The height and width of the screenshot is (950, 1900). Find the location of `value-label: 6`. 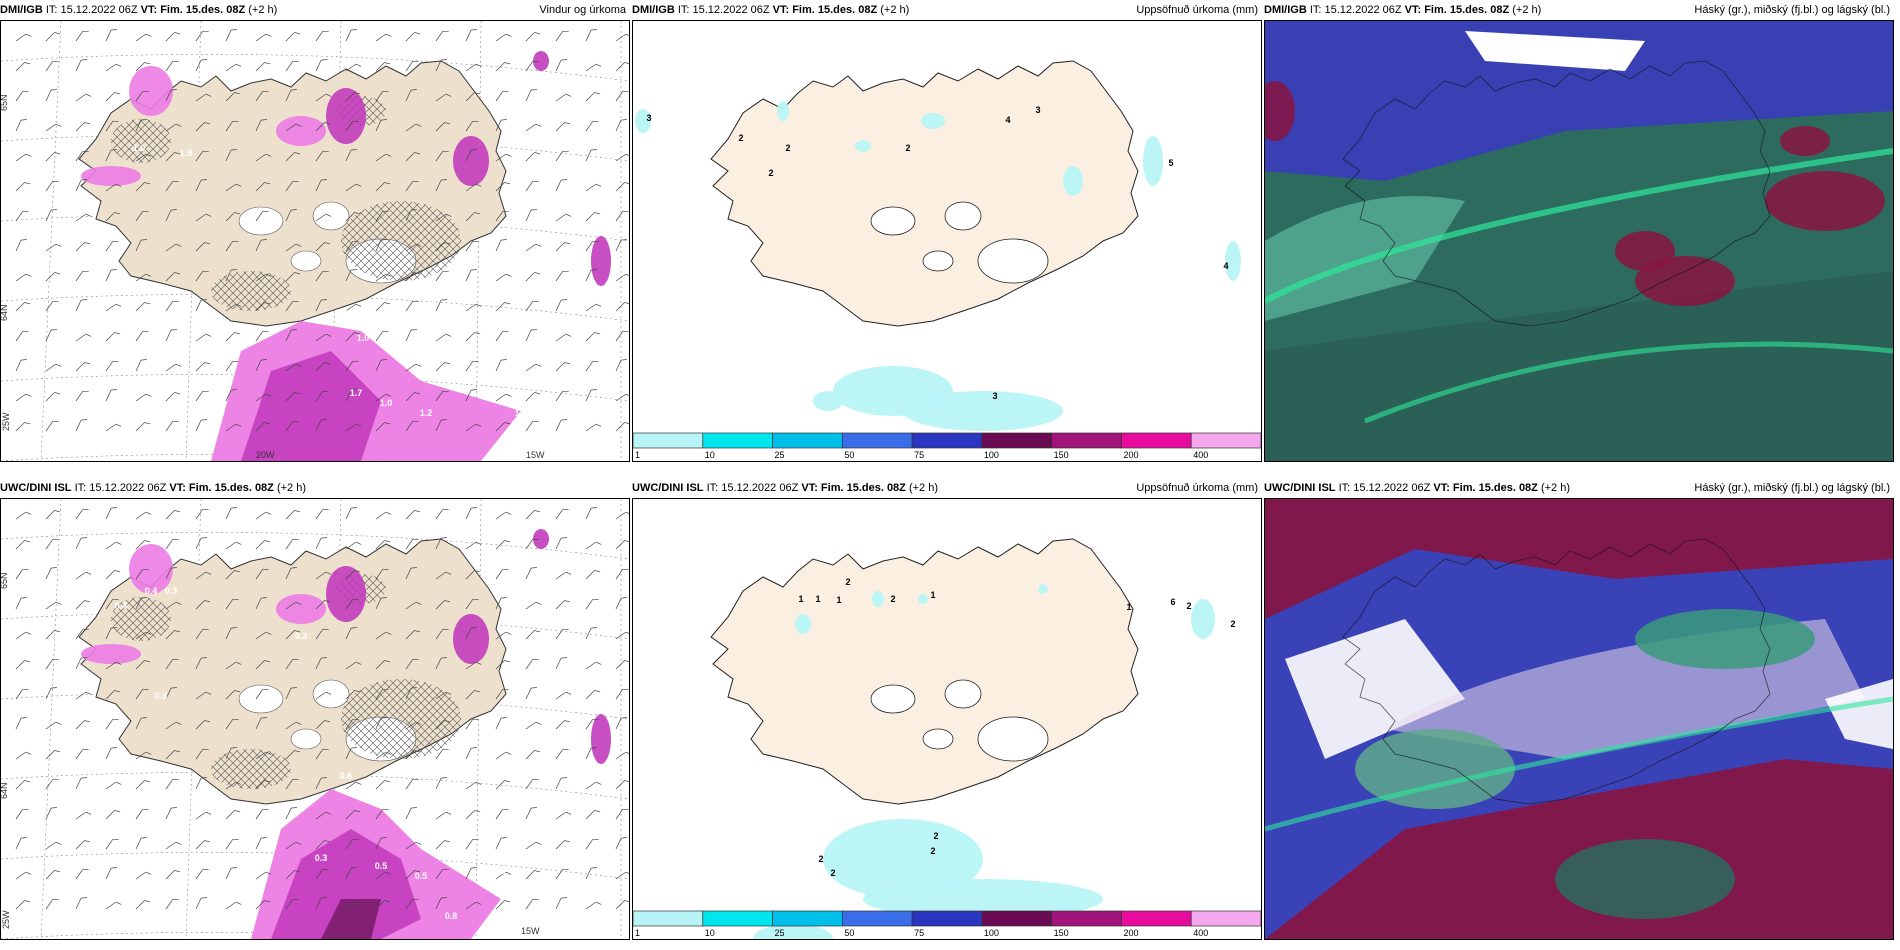

value-label: 6 is located at coordinates (1172, 602).